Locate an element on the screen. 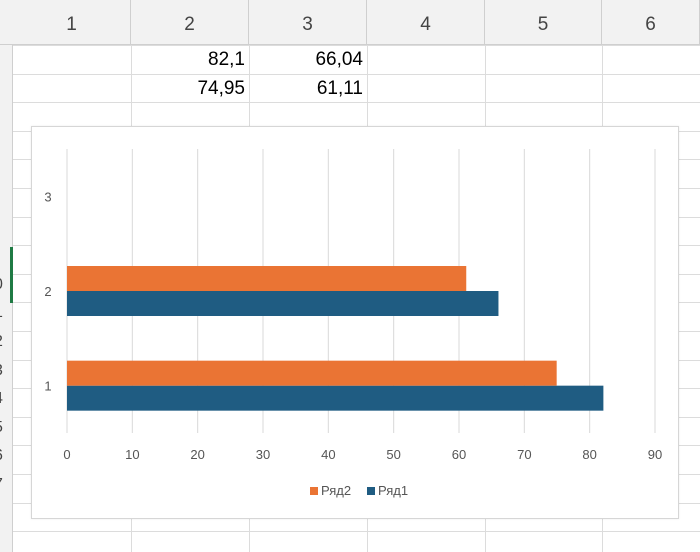  row-header-5: 5 is located at coordinates (6, 428).